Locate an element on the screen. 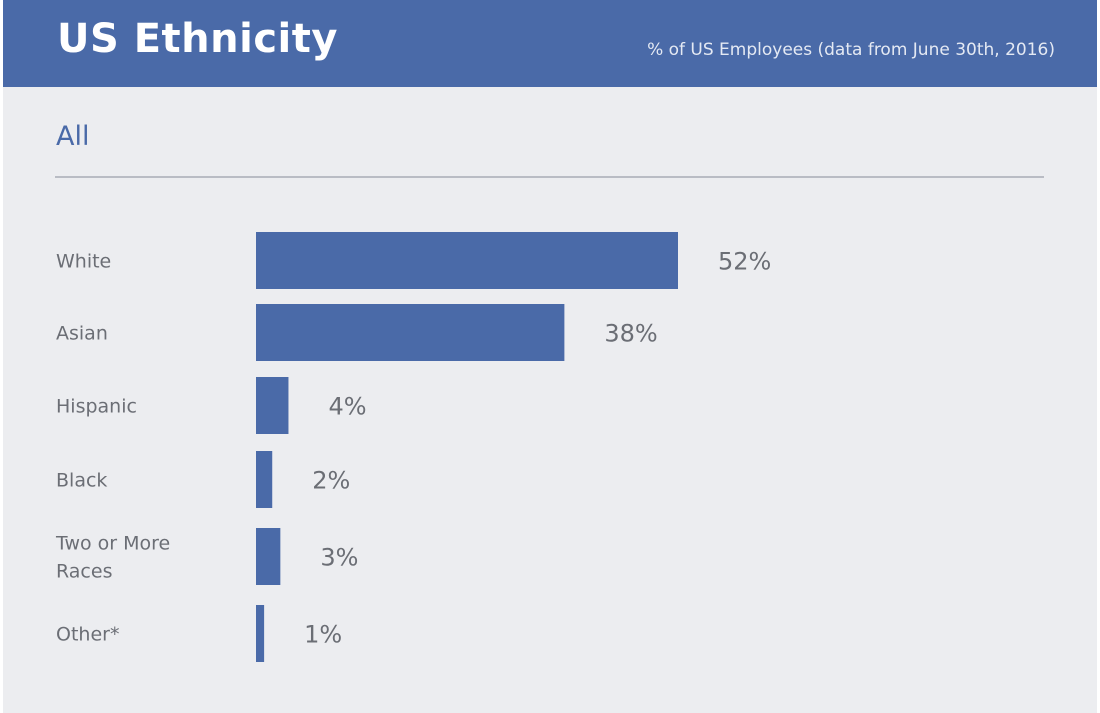  category-label-4-line-0: Two or More is located at coordinates (112, 544).